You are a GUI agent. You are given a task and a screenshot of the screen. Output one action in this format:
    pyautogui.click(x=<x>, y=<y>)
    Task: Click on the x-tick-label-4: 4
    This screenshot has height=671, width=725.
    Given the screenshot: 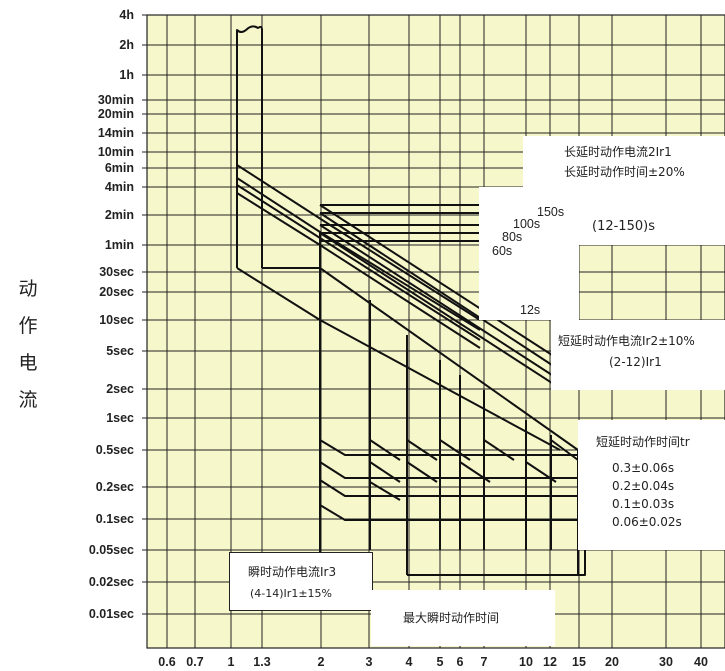 What is the action you would take?
    pyautogui.click(x=409, y=662)
    